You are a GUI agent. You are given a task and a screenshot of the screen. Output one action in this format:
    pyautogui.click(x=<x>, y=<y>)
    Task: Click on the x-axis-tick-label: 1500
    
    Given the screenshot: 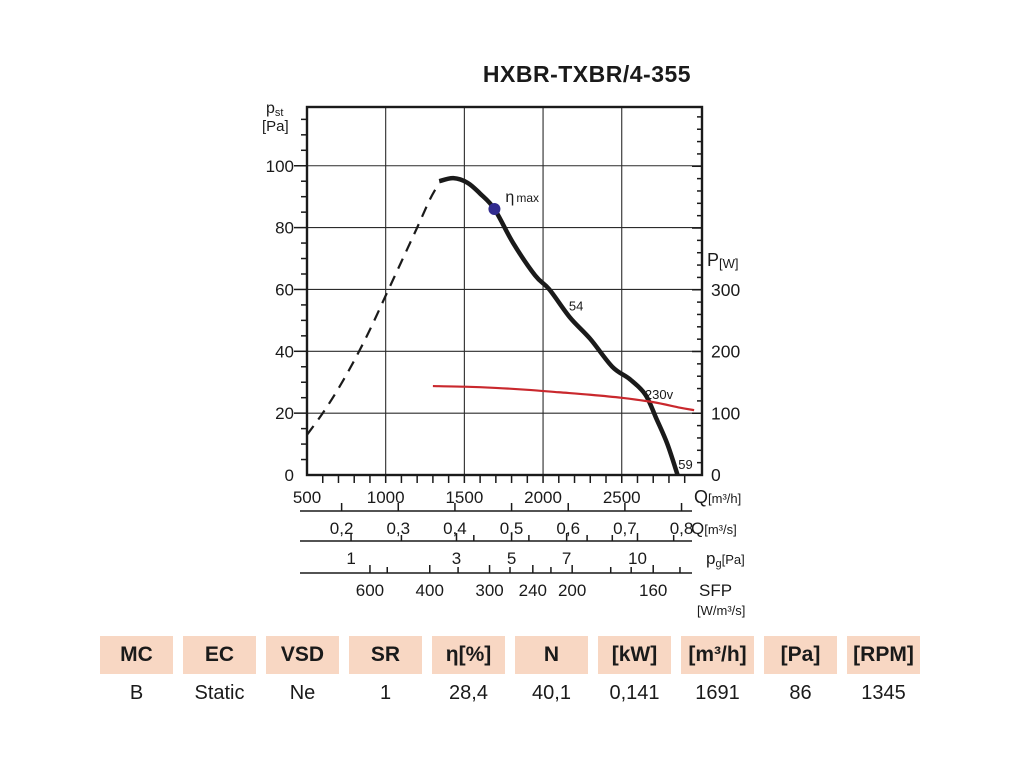 What is the action you would take?
    pyautogui.click(x=464, y=497)
    